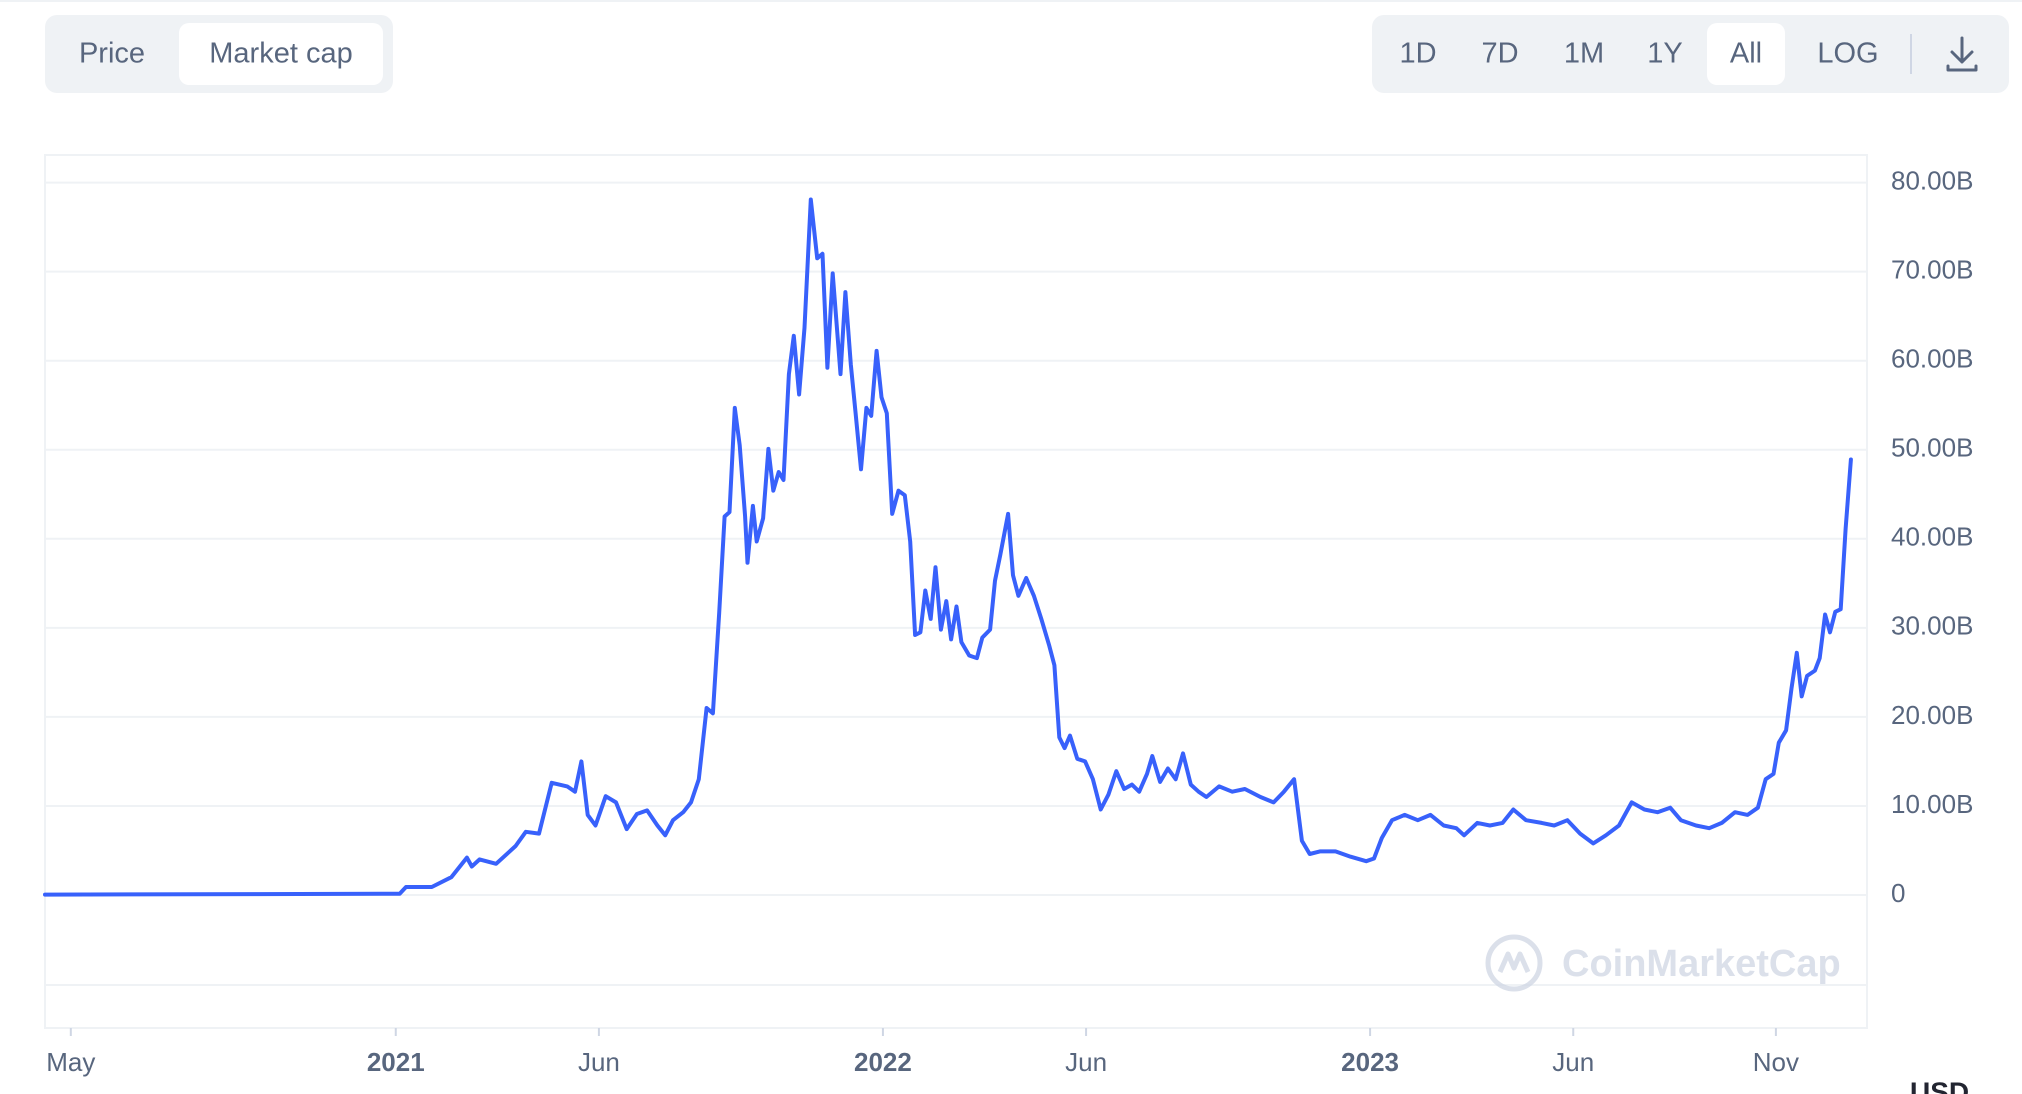 This screenshot has width=2022, height=1094. Describe the element at coordinates (1690, 54) in the screenshot. I see `range-group` at that location.